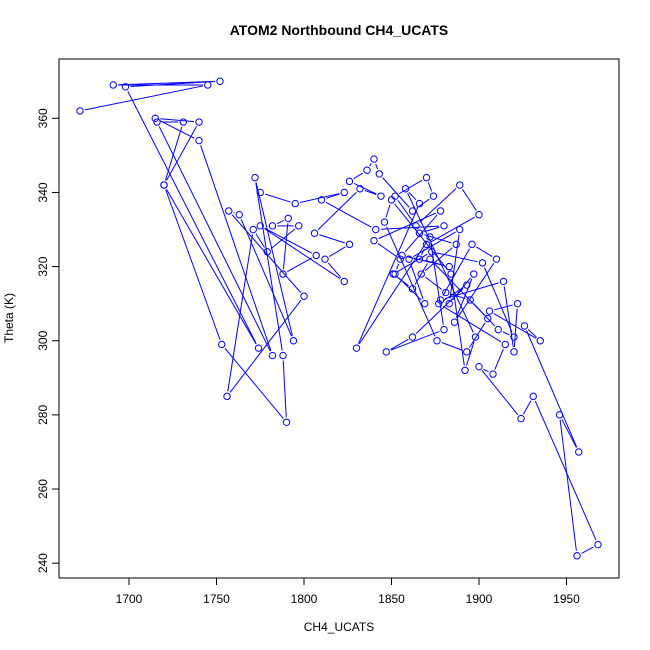  What do you see at coordinates (566, 599) in the screenshot?
I see `x-tick-label: 1950` at bounding box center [566, 599].